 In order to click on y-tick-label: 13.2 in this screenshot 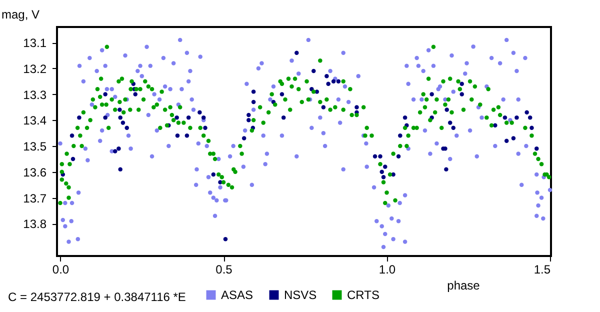, I will do `click(35, 69)`.